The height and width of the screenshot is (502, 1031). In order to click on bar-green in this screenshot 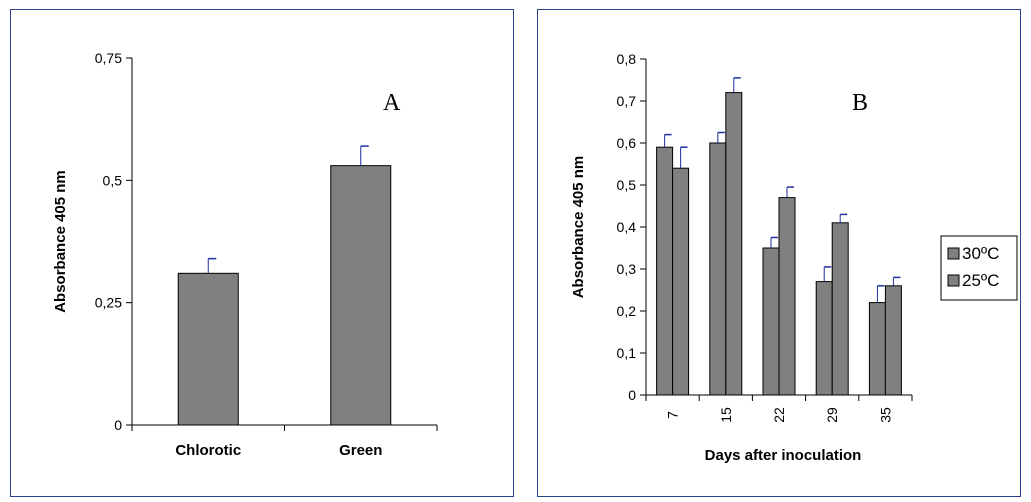, I will do `click(361, 295)`.